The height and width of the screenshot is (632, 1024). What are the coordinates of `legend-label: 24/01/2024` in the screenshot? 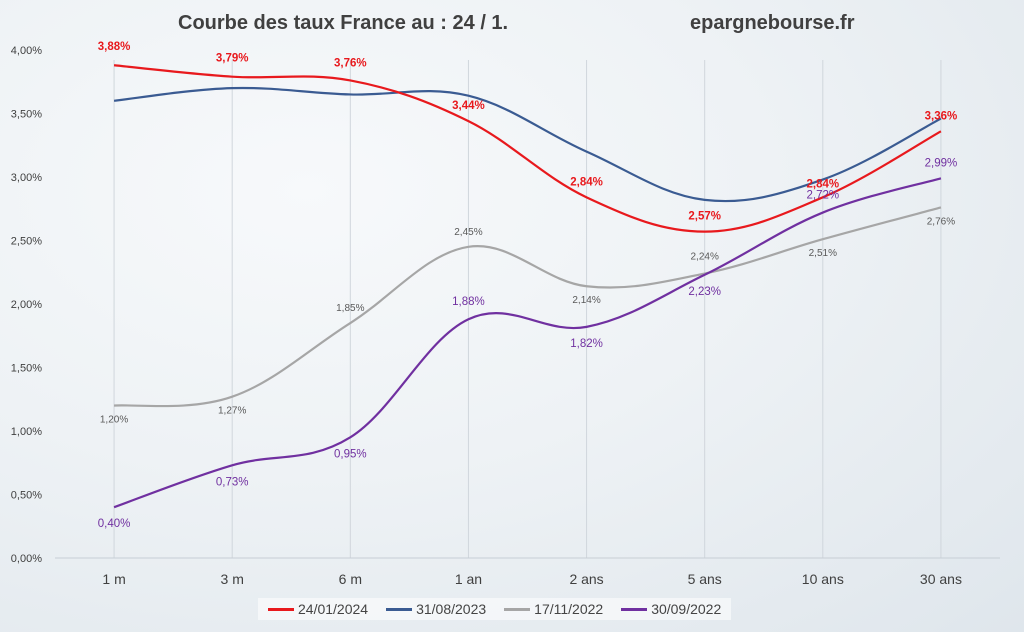 It's located at (333, 609).